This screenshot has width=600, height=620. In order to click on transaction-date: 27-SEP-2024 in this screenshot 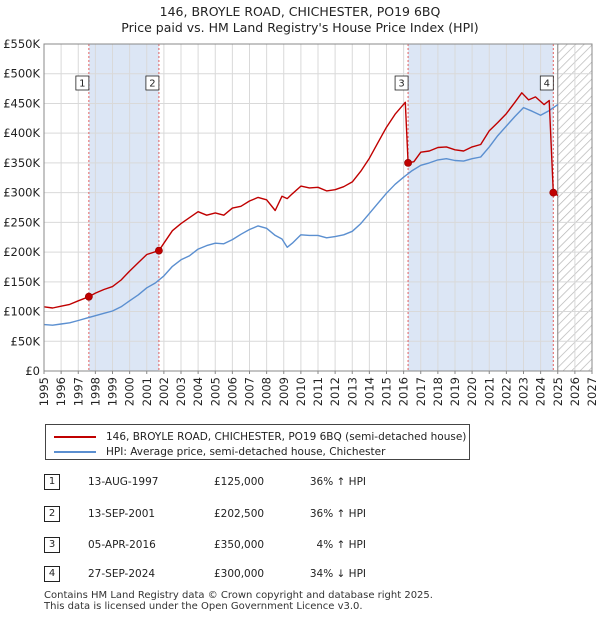, I will do `click(122, 574)`.